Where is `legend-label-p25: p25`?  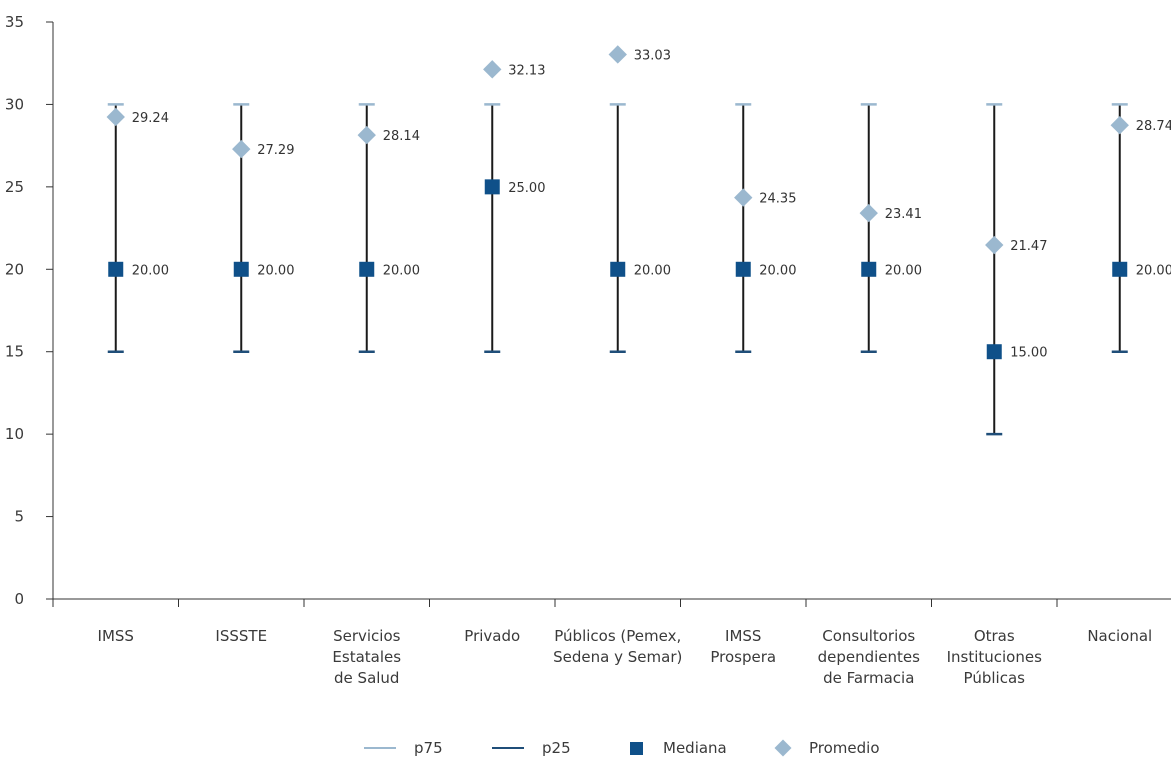
legend-label-p25: p25 is located at coordinates (556, 748).